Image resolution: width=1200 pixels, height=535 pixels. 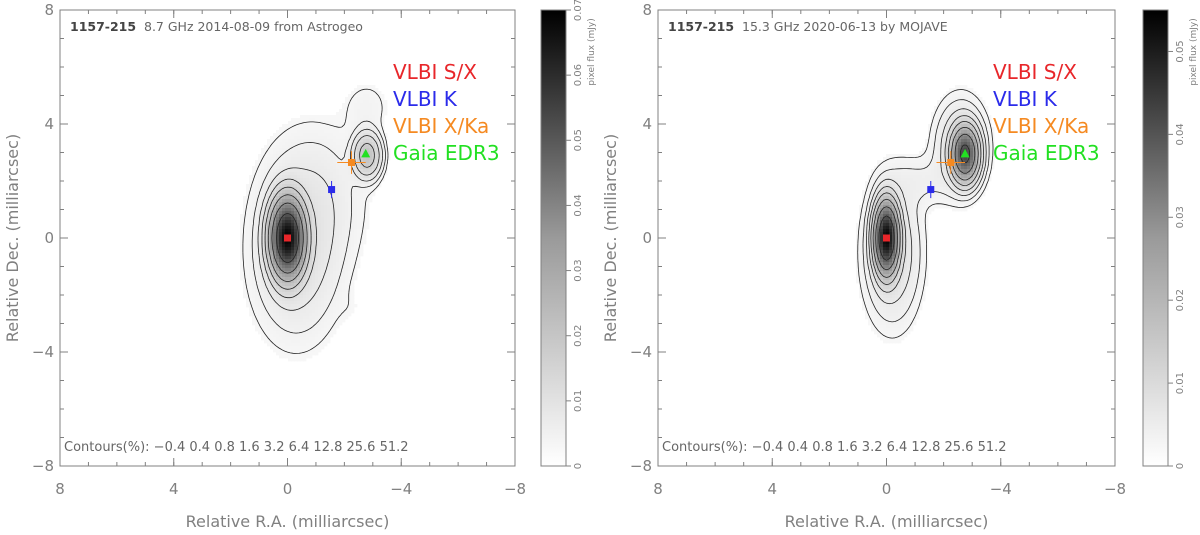 What do you see at coordinates (845, 26) in the screenshot?
I see `chart-subtitle: 15.3 GHz 2020-06-13 by MOJAVE` at bounding box center [845, 26].